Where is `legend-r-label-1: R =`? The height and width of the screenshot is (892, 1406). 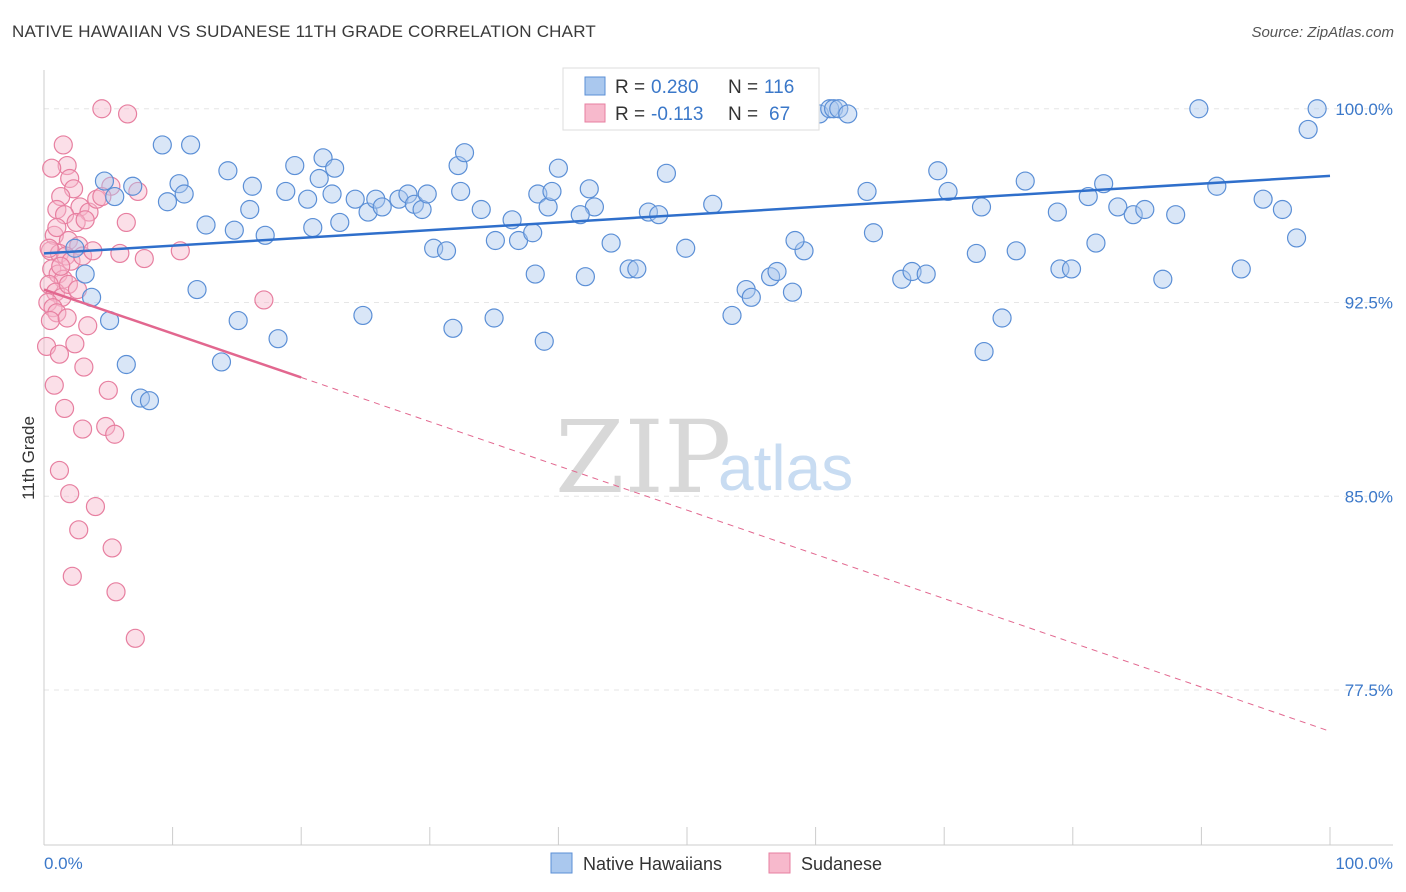
legend-r-label-1: R = is located at coordinates (630, 87).